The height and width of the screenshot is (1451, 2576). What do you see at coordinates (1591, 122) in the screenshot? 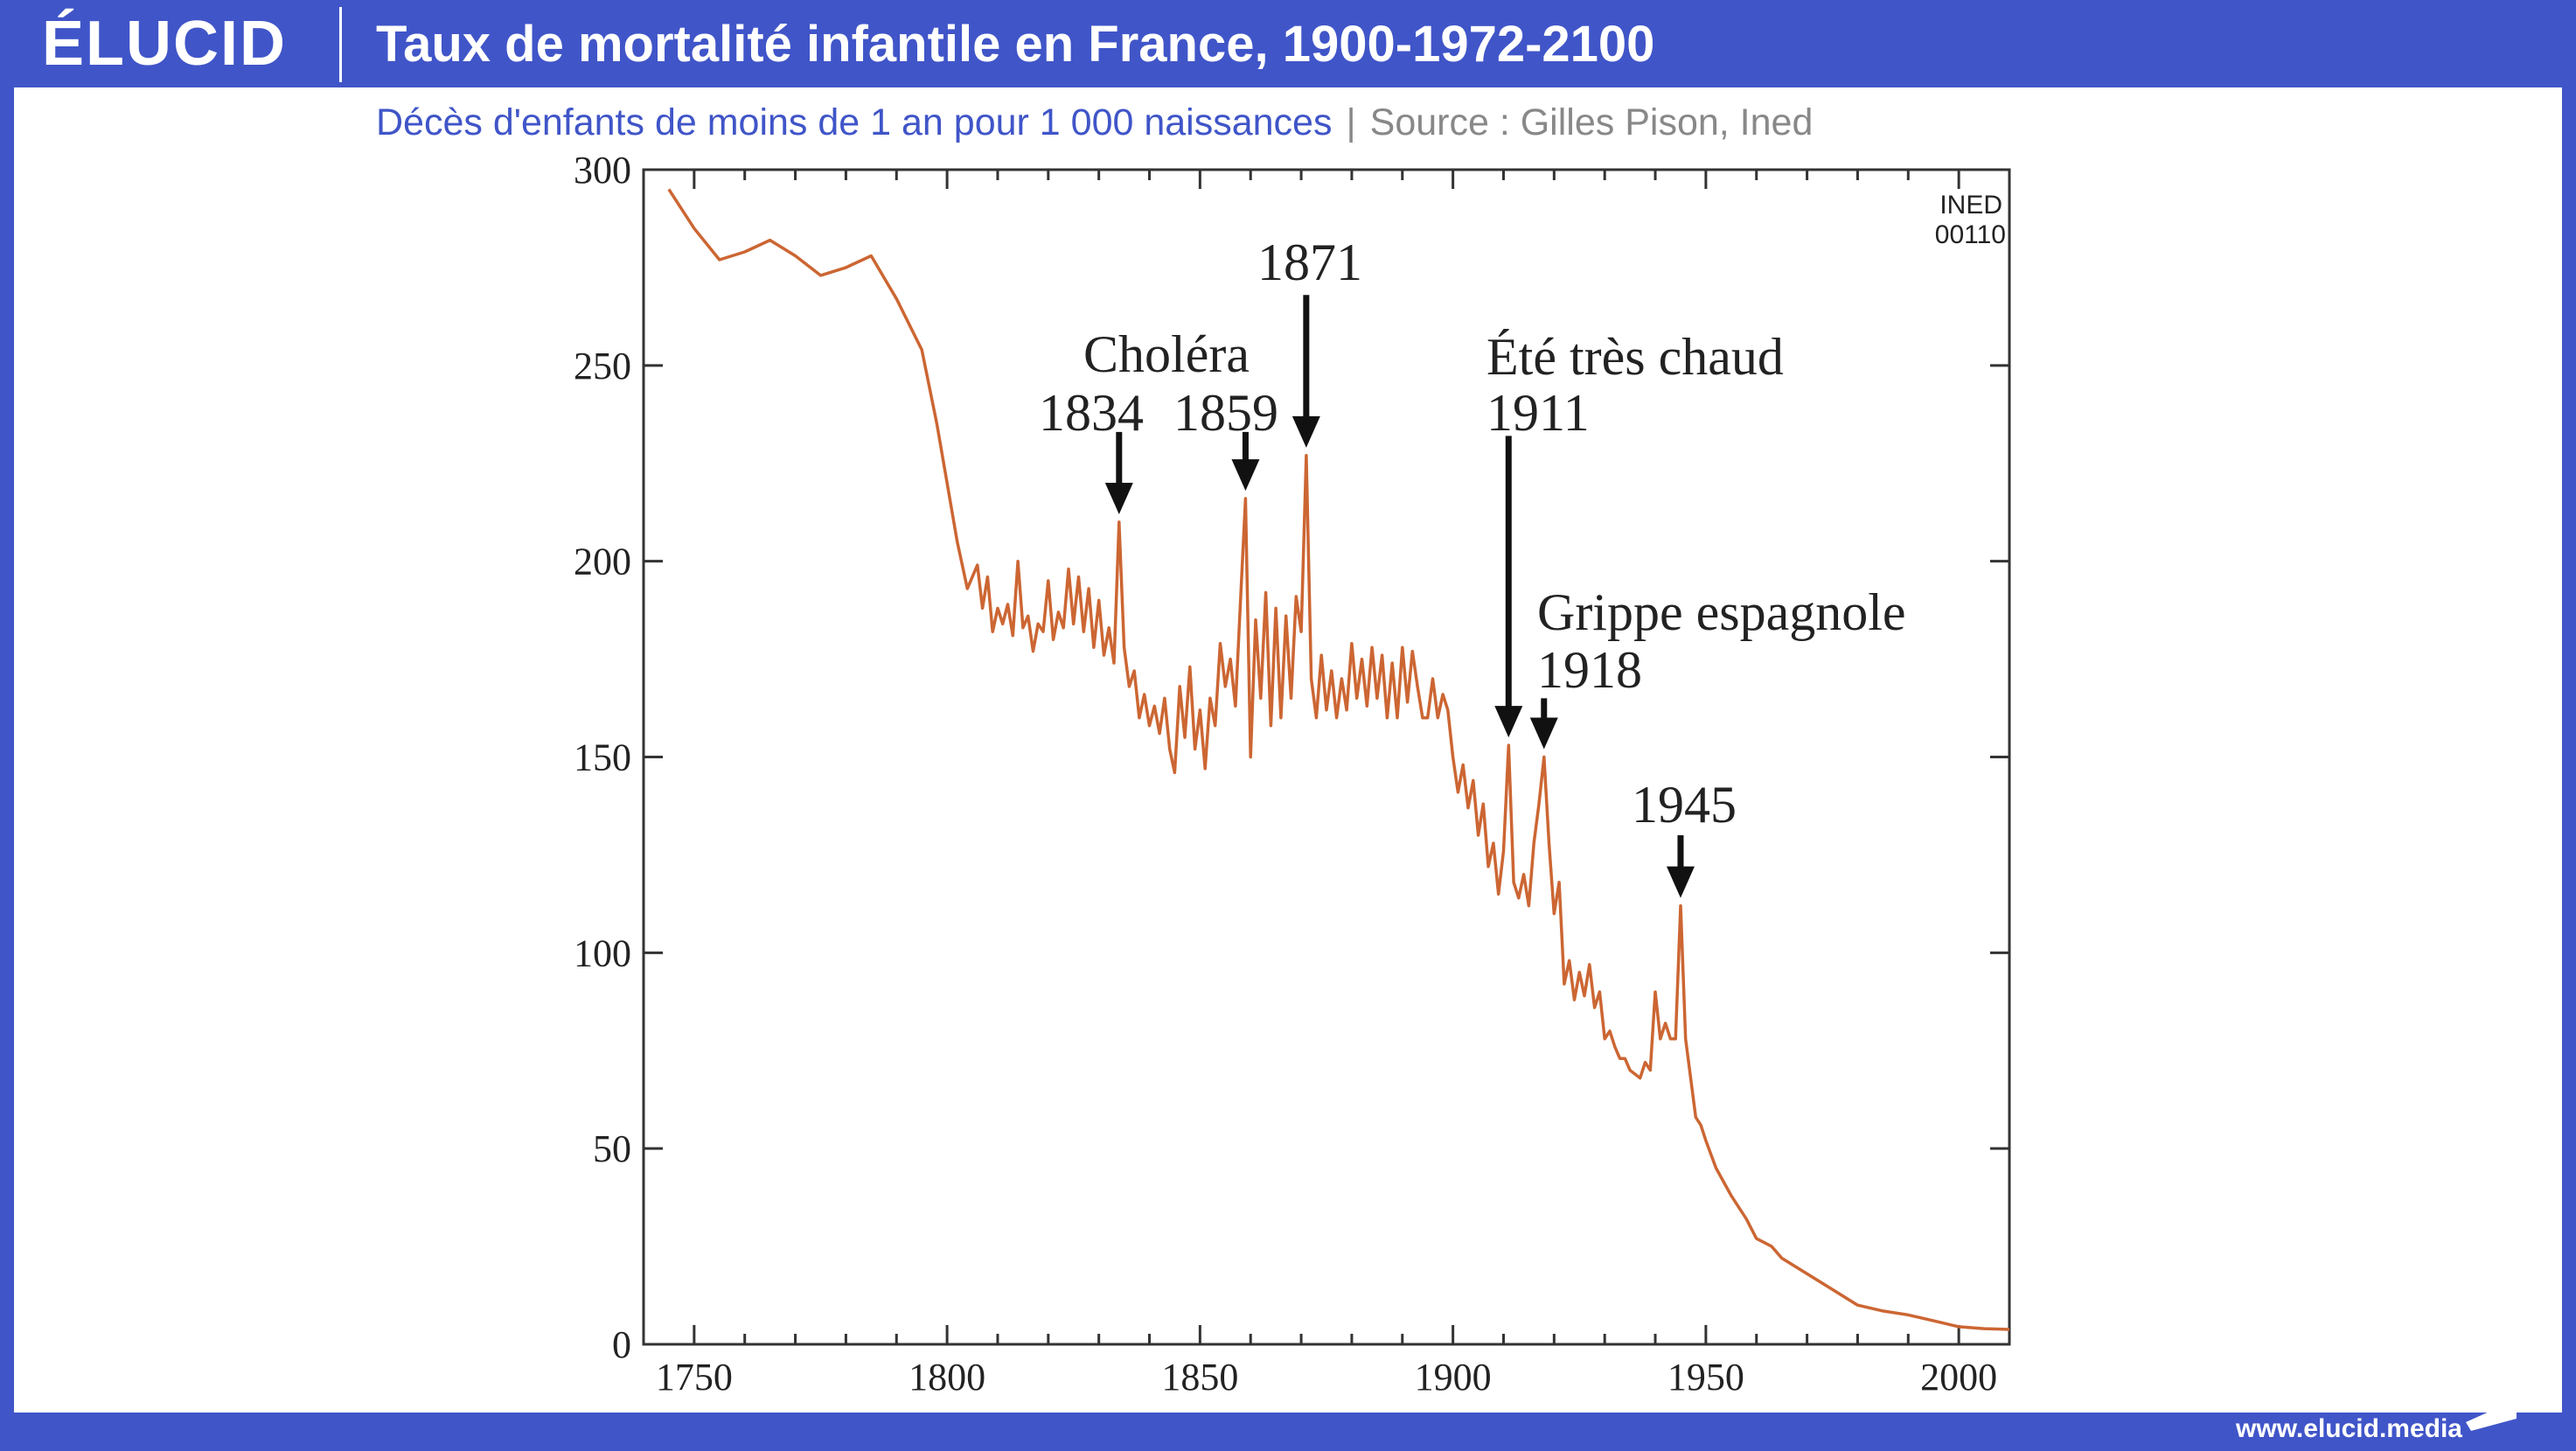
I see `subtitle-source: Source : Gilles Pison, Ined` at bounding box center [1591, 122].